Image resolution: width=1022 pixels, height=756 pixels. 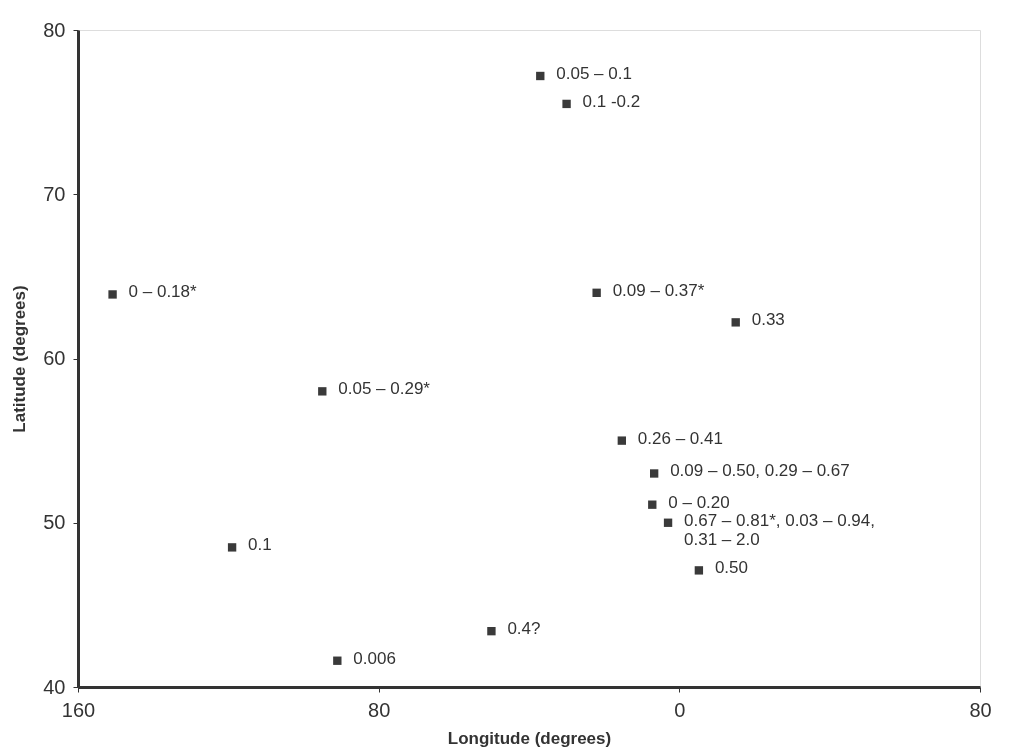 What do you see at coordinates (54, 686) in the screenshot?
I see `y-tick-label: 40` at bounding box center [54, 686].